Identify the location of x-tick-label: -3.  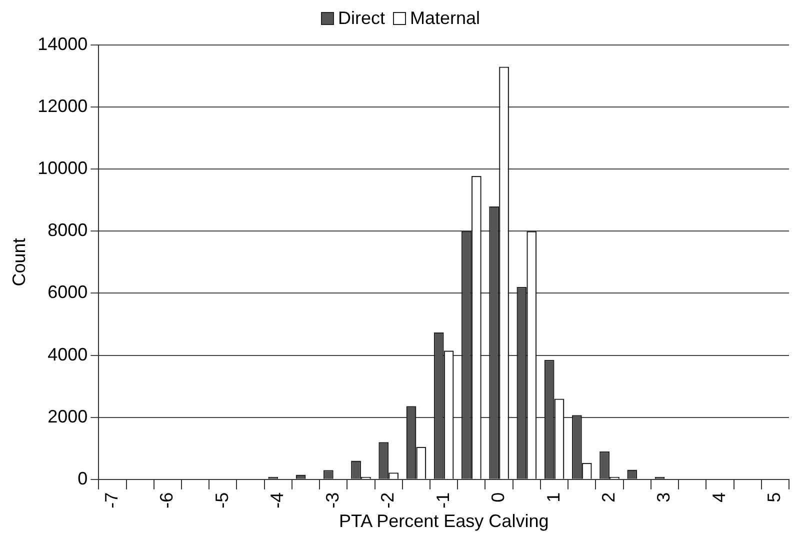
(332, 500).